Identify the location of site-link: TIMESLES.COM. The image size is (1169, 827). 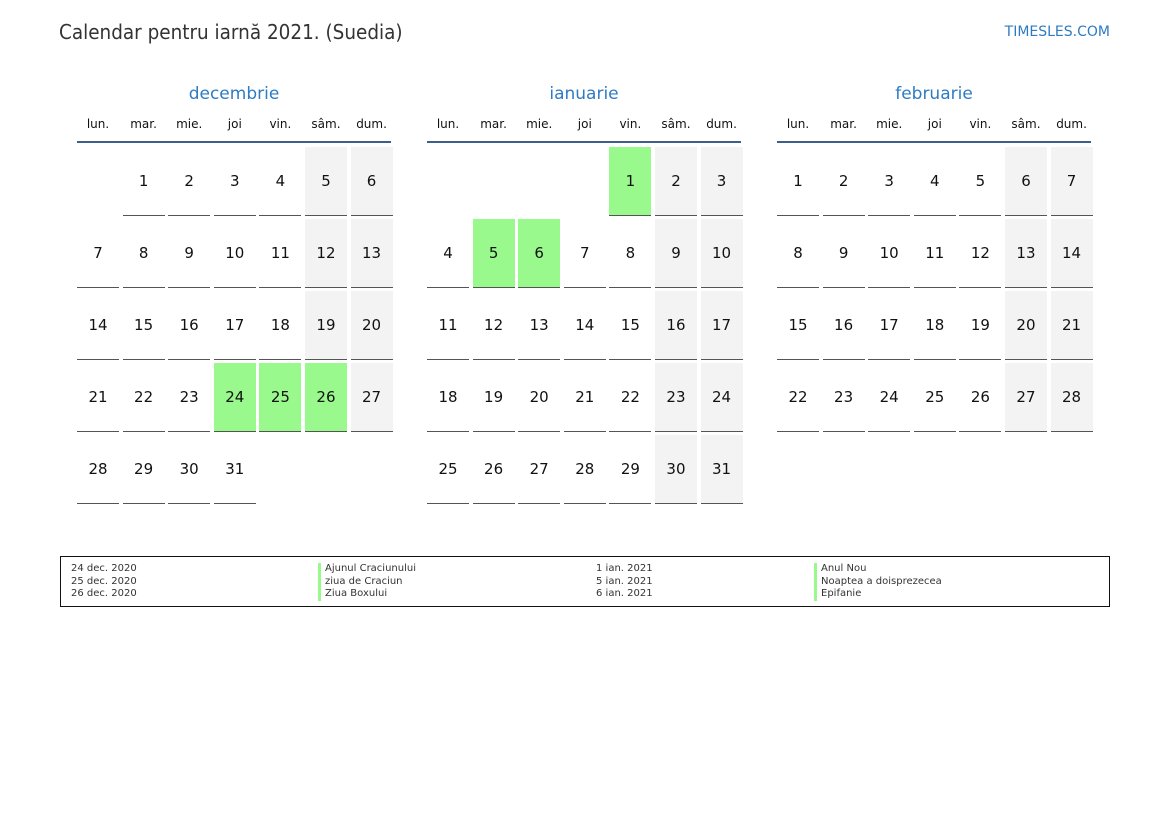
(1057, 32).